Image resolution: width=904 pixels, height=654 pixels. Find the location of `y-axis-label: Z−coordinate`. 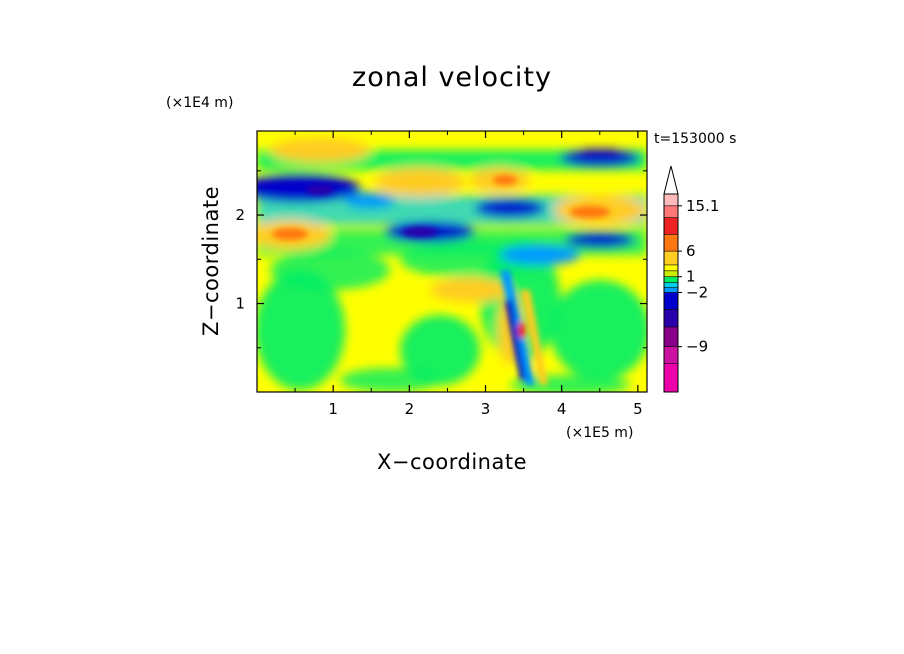

y-axis-label: Z−coordinate is located at coordinates (211, 261).